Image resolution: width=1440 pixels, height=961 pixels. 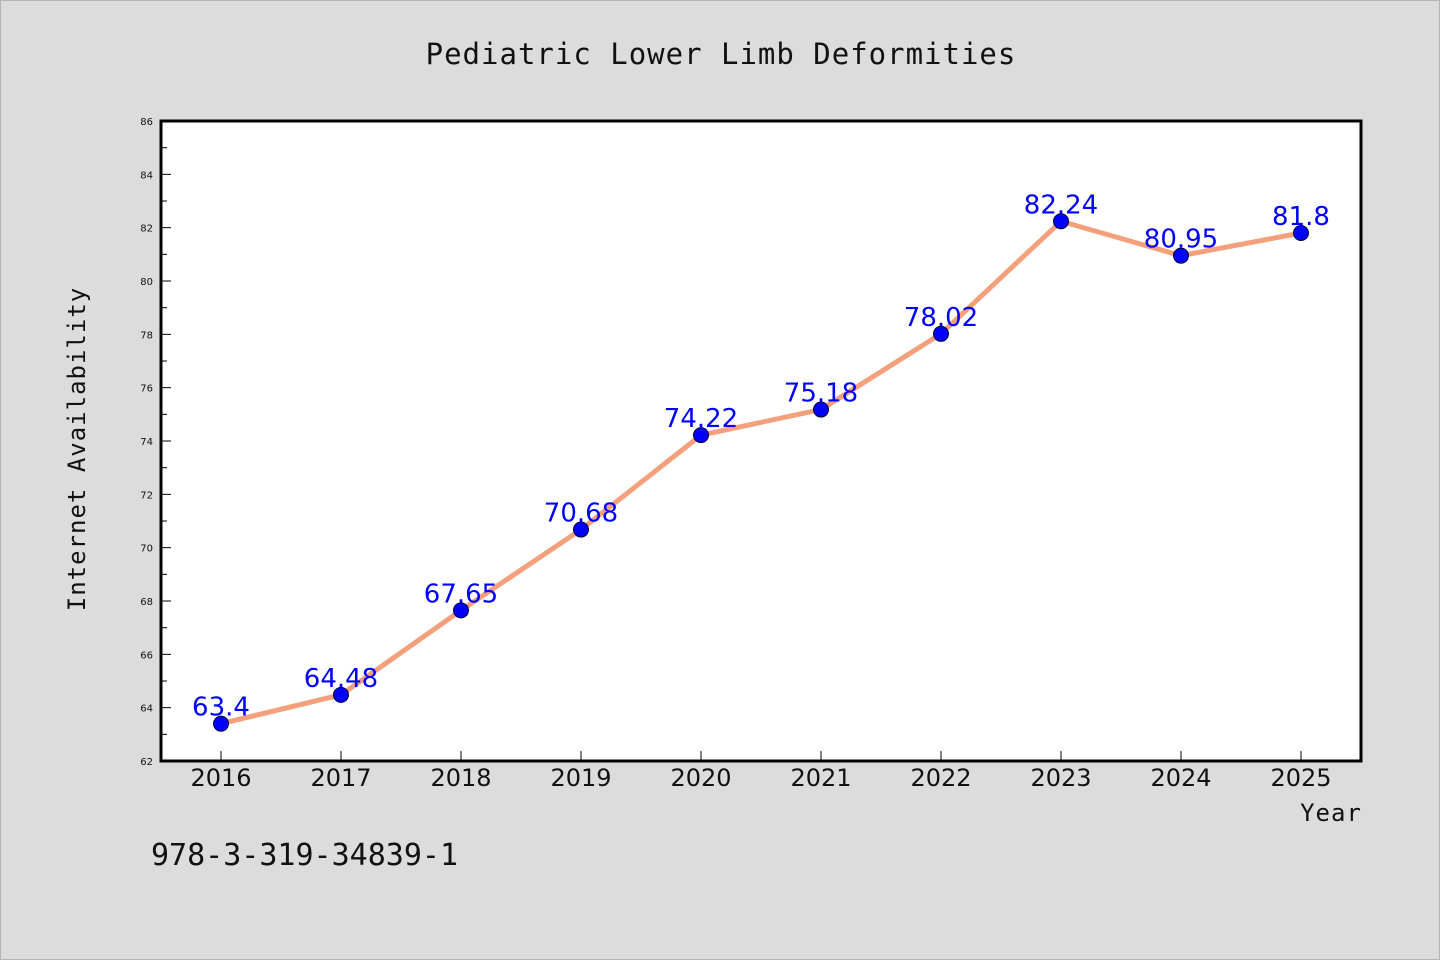 What do you see at coordinates (340, 778) in the screenshot?
I see `x-tick-label: 2017` at bounding box center [340, 778].